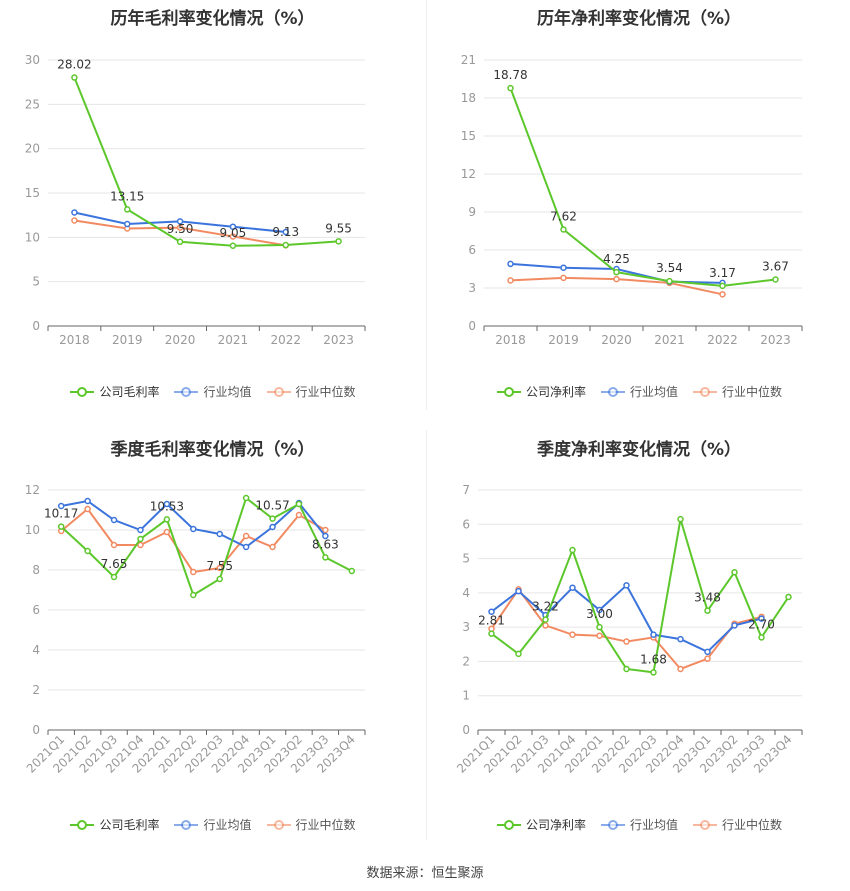 The height and width of the screenshot is (891, 850). I want to click on data-label: 18.78, so click(510, 75).